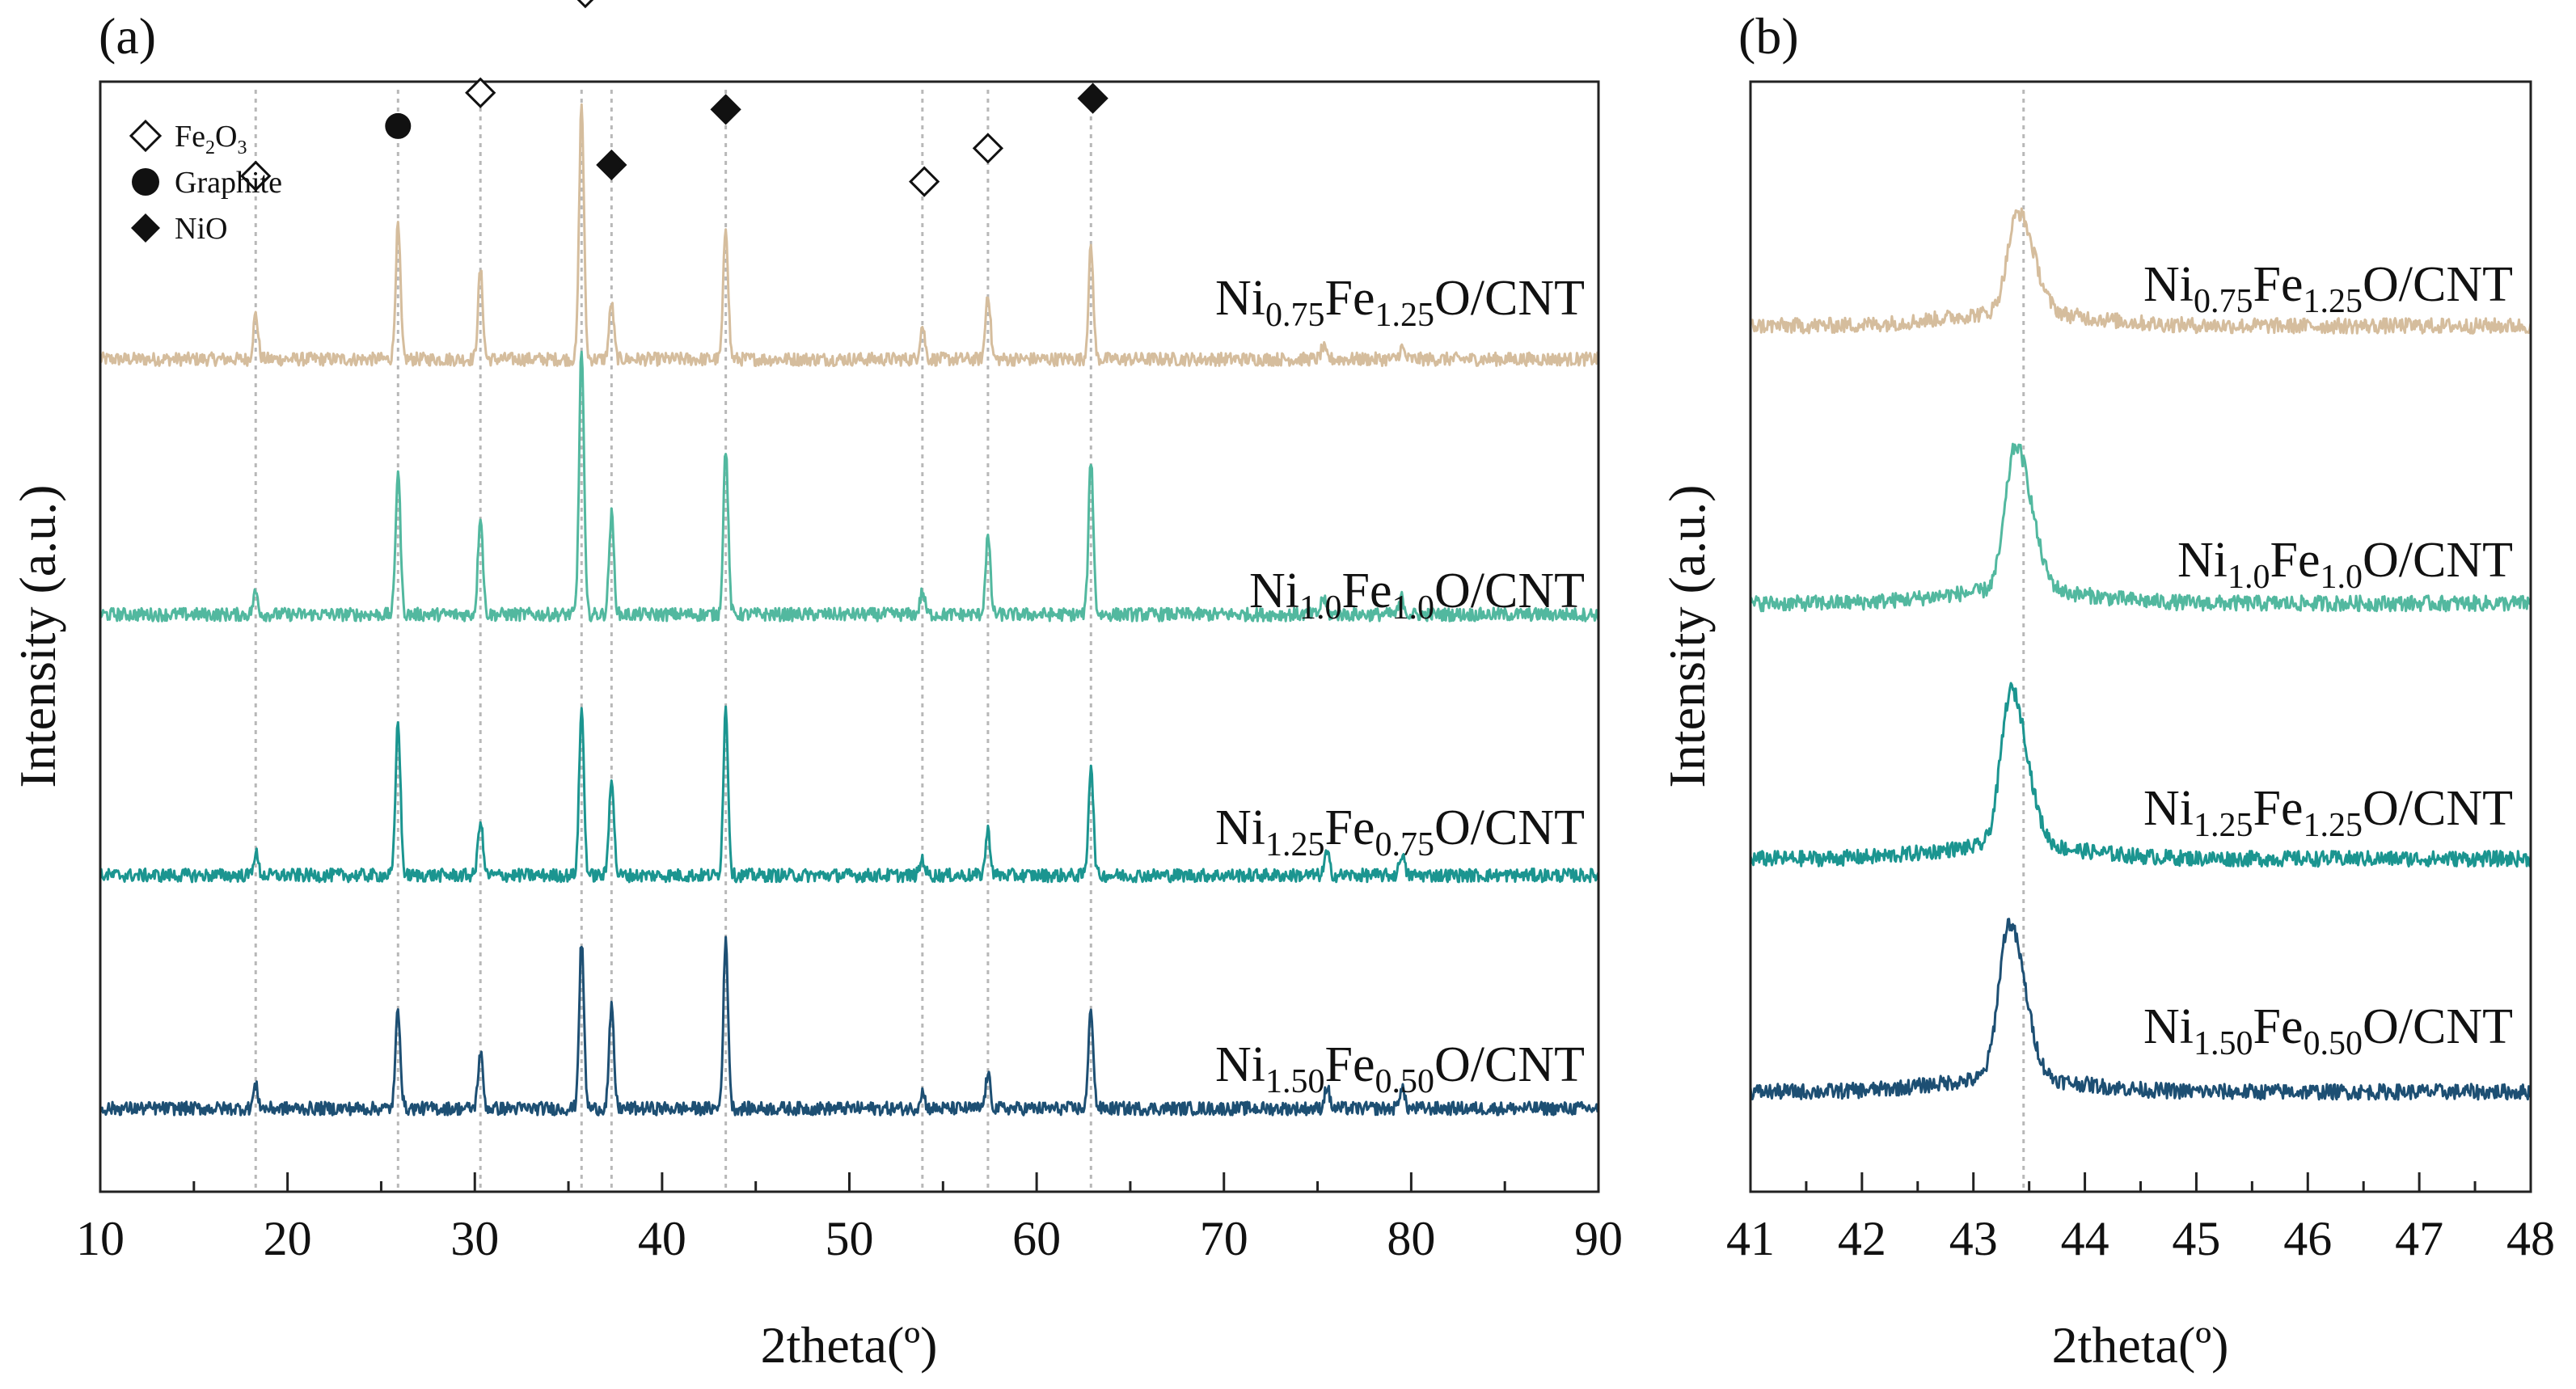  I want to click on b-label1-s1: 1.0, so click(2249, 577).